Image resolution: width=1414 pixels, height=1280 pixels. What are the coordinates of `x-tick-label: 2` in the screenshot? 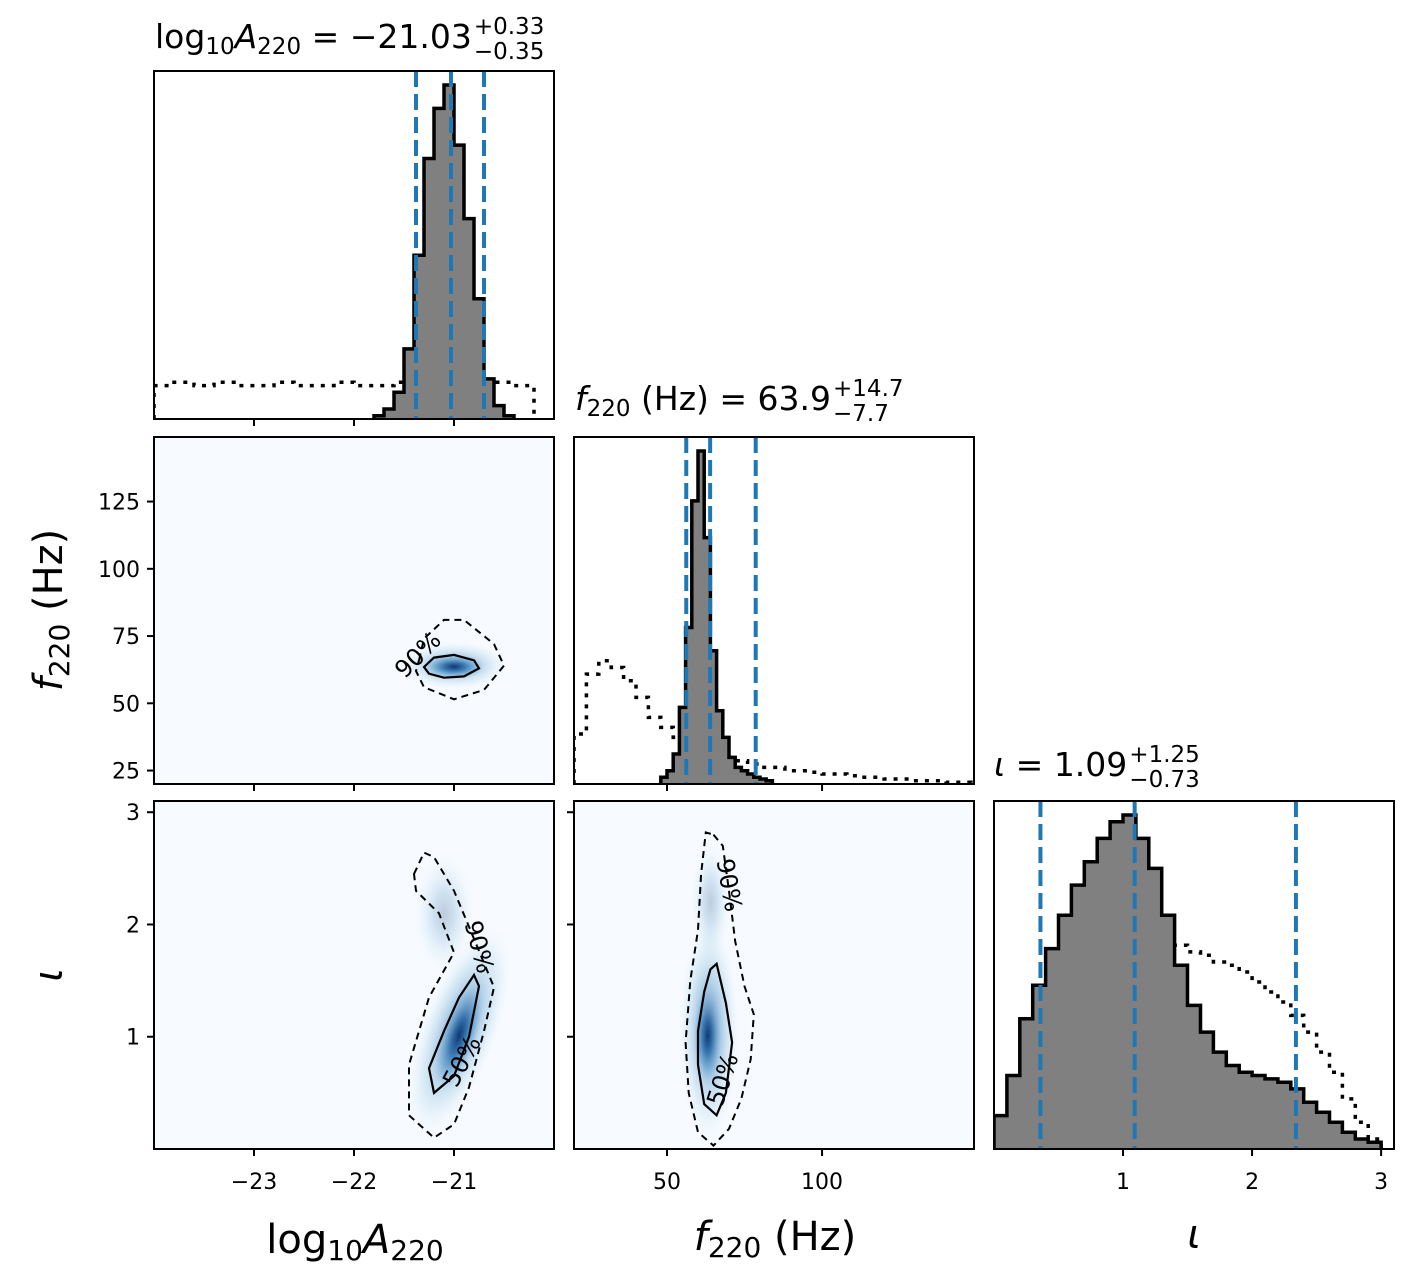 It's located at (1252, 1182).